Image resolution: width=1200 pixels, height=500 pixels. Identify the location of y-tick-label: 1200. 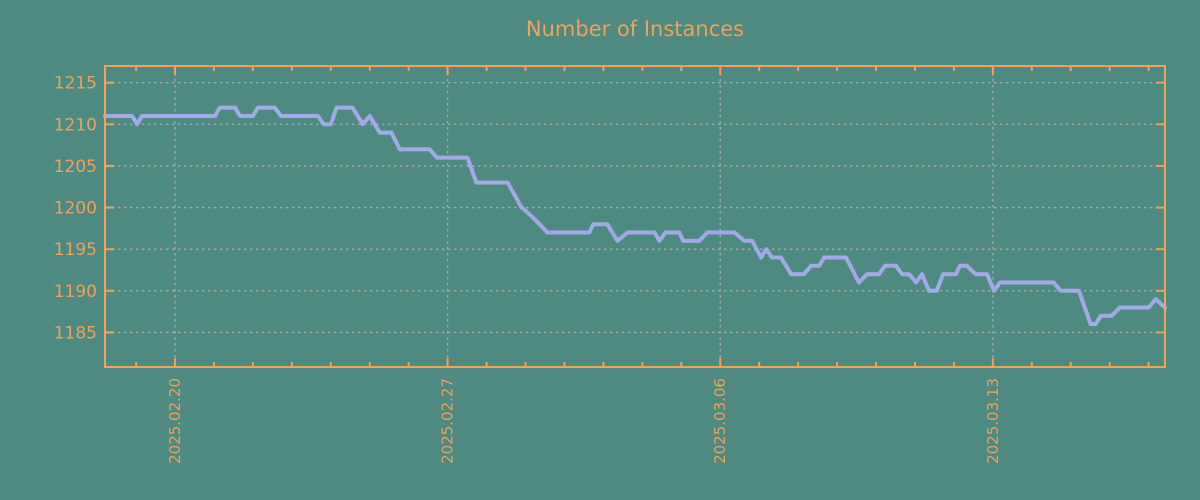
(75, 209).